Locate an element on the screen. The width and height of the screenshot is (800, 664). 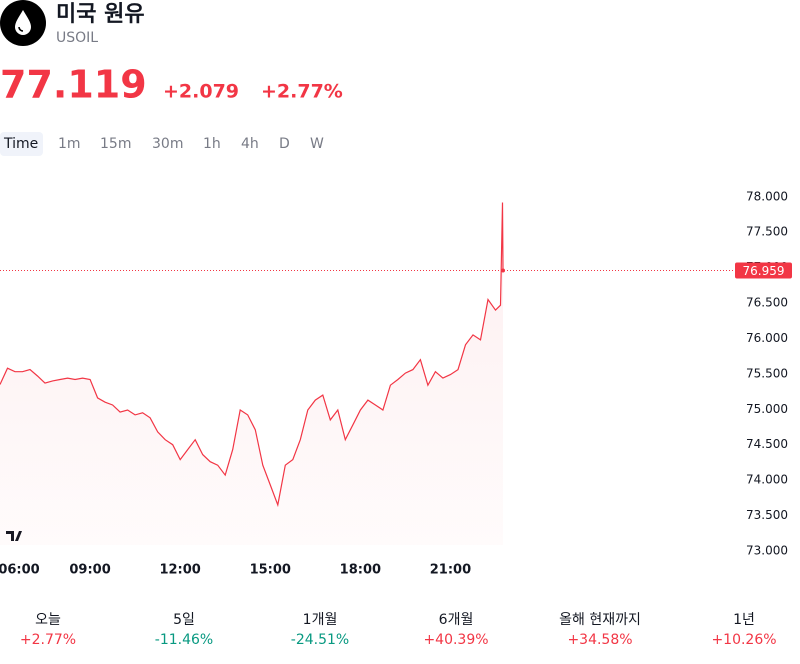
performance-value: +10.26% is located at coordinates (743, 640).